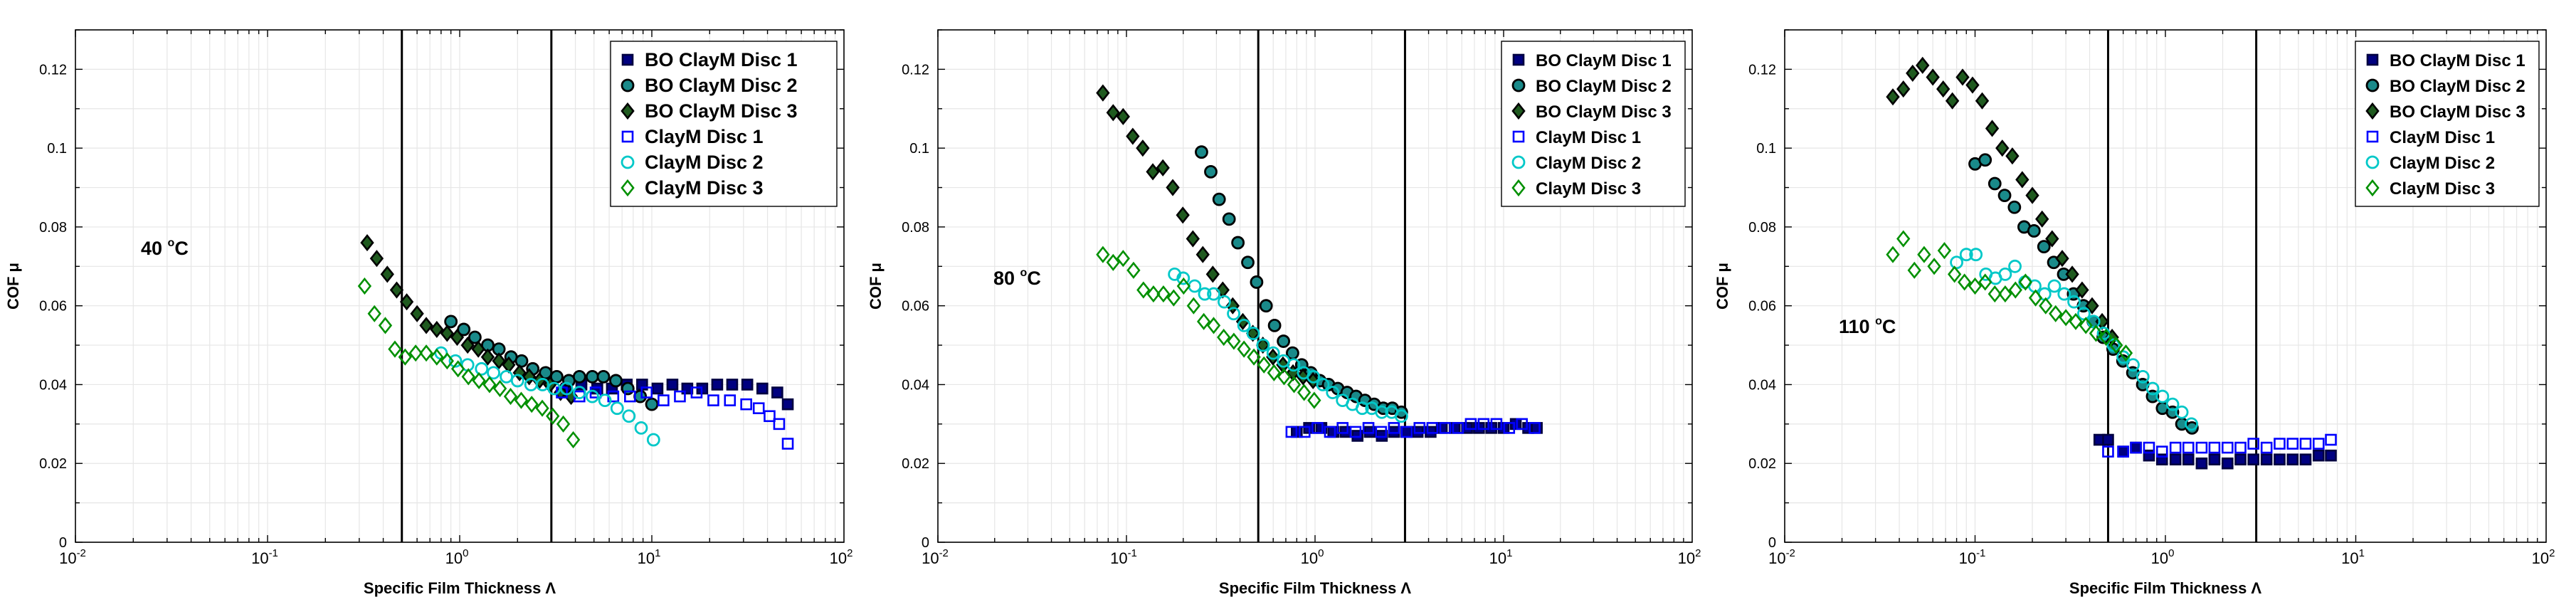 The image size is (2576, 607). I want to click on legend-label: BO ClayM Disc 2, so click(721, 85).